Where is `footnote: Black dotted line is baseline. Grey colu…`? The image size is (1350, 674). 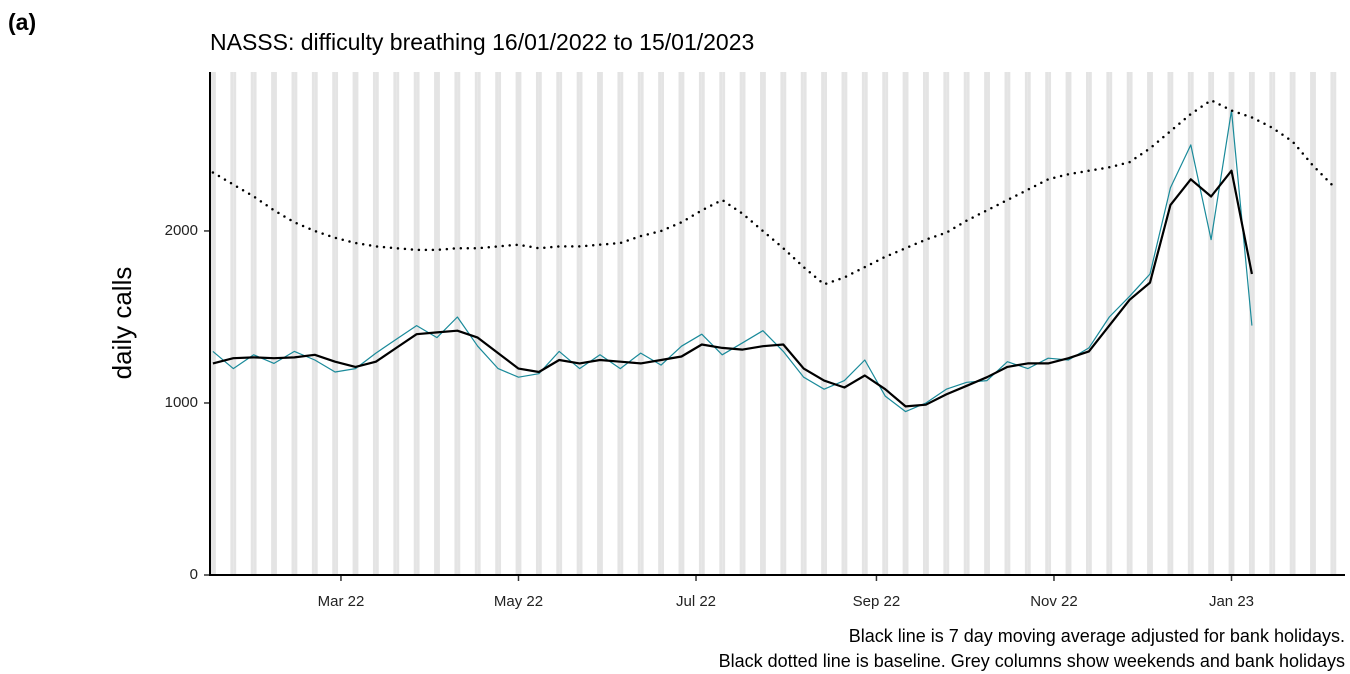
footnote: Black dotted line is baseline. Grey colu… is located at coordinates (1032, 661).